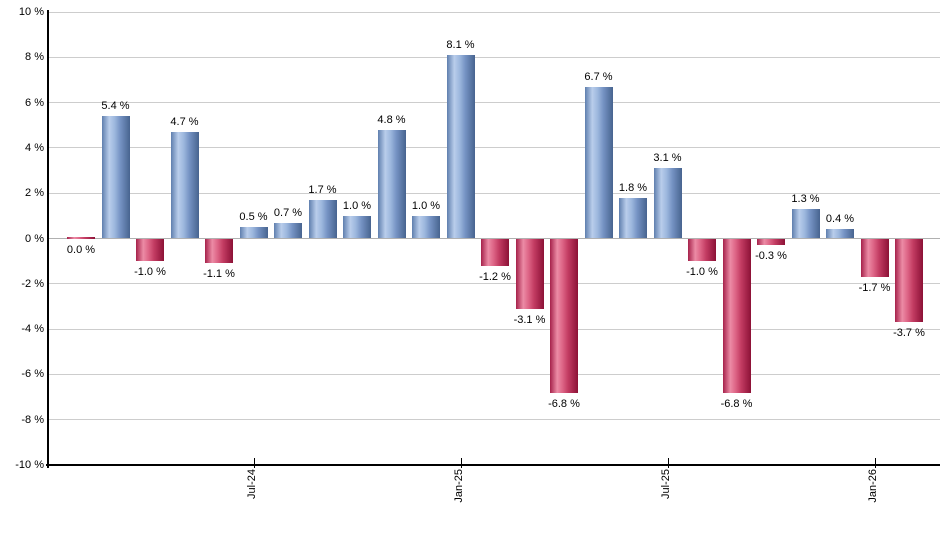  What do you see at coordinates (771, 256) in the screenshot?
I see `bar-value-label: -0.3 %` at bounding box center [771, 256].